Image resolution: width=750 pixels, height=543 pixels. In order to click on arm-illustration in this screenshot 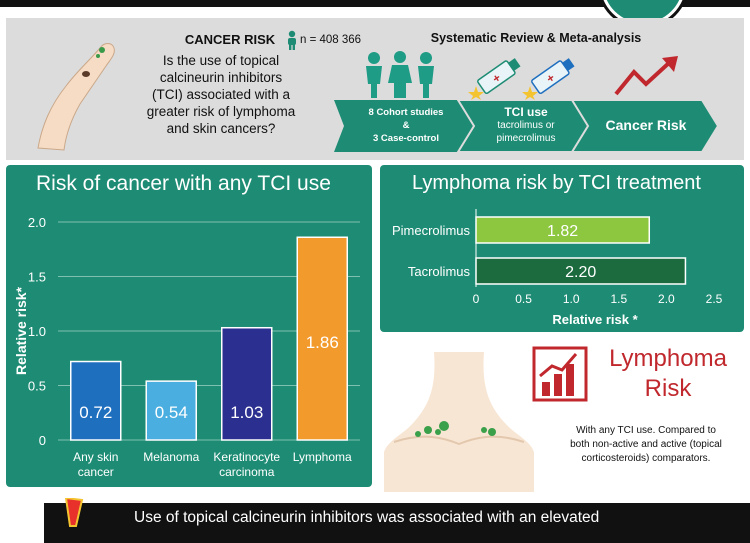, I will do `click(76, 97)`.